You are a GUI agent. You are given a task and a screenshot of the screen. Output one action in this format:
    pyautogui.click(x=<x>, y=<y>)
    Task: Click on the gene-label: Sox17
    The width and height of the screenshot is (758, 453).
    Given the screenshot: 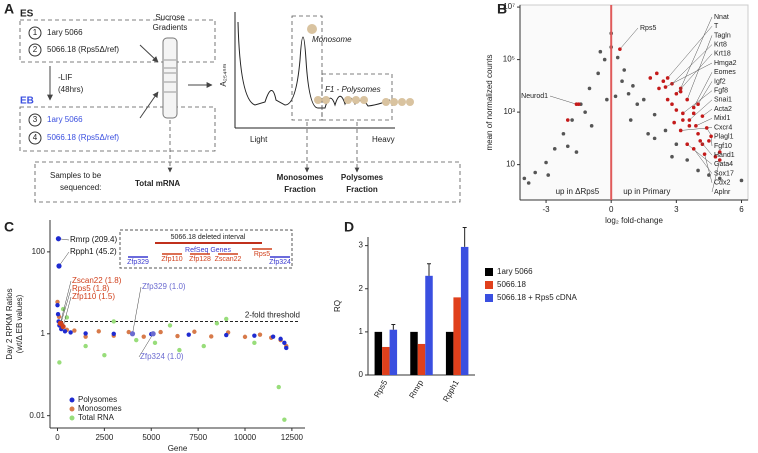 What is the action you would take?
    pyautogui.click(x=724, y=173)
    